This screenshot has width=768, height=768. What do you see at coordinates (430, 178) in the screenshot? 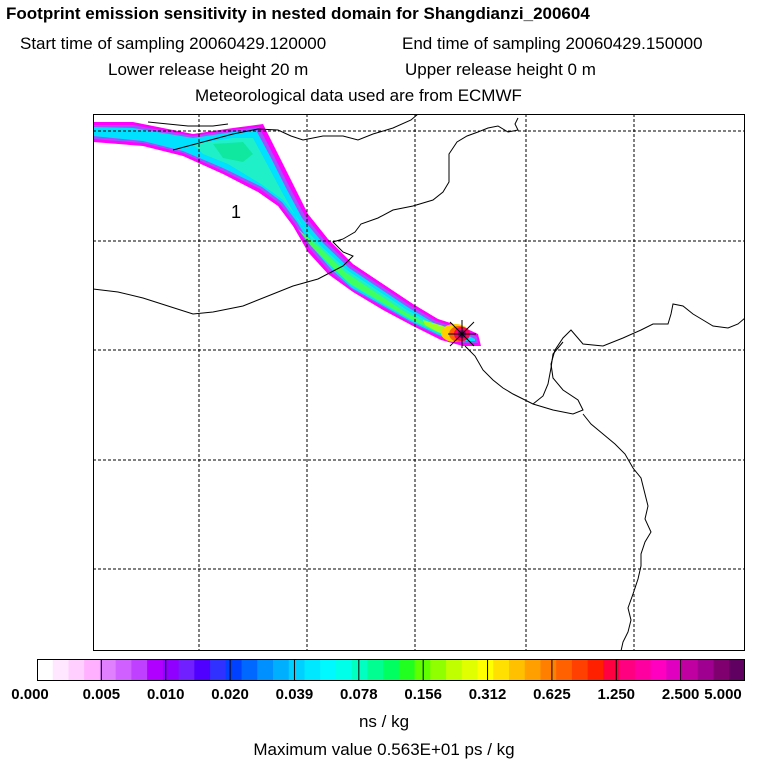
I see `coastline-peninsula` at bounding box center [430, 178].